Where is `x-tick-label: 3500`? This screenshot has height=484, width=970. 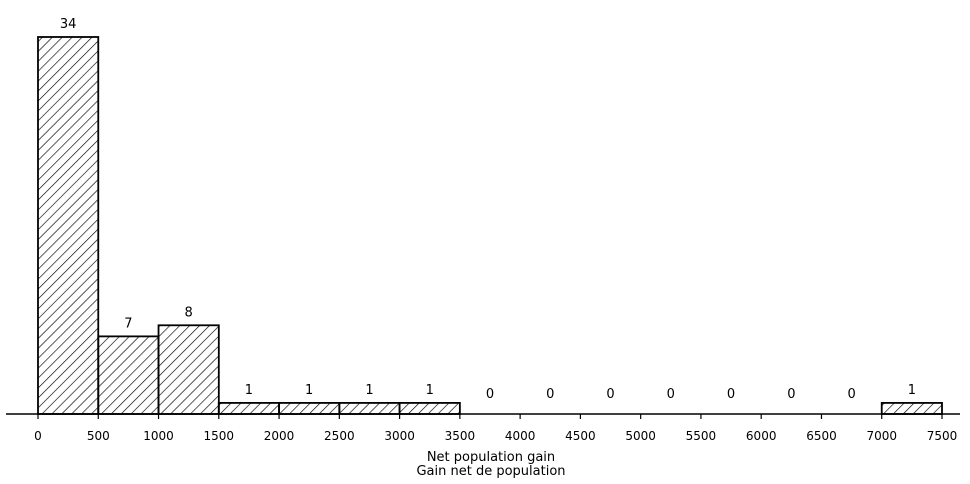
x-tick-label: 3500 is located at coordinates (460, 436).